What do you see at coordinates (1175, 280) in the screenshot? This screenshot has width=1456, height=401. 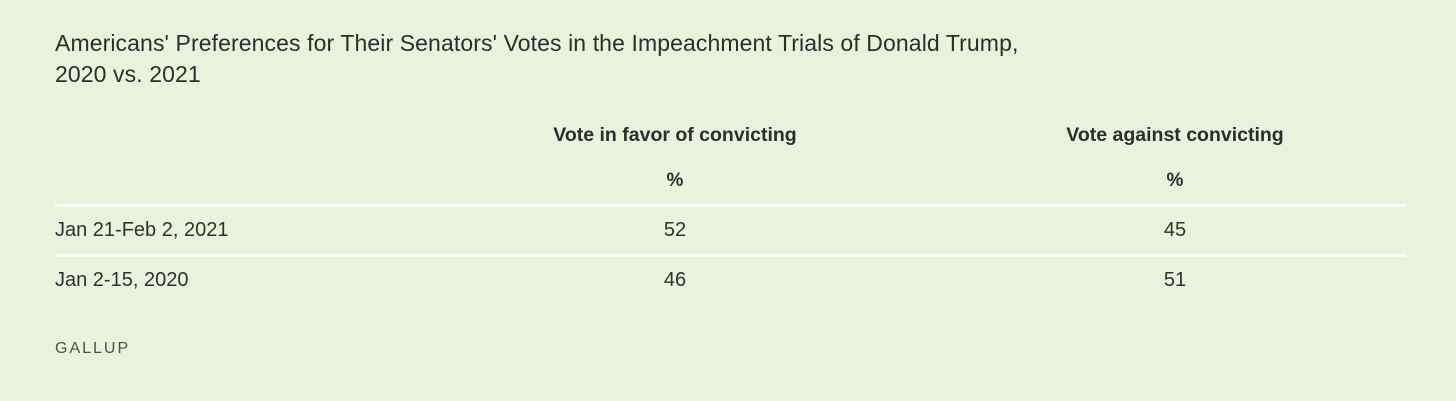 I see `against-value-2020: 51` at bounding box center [1175, 280].